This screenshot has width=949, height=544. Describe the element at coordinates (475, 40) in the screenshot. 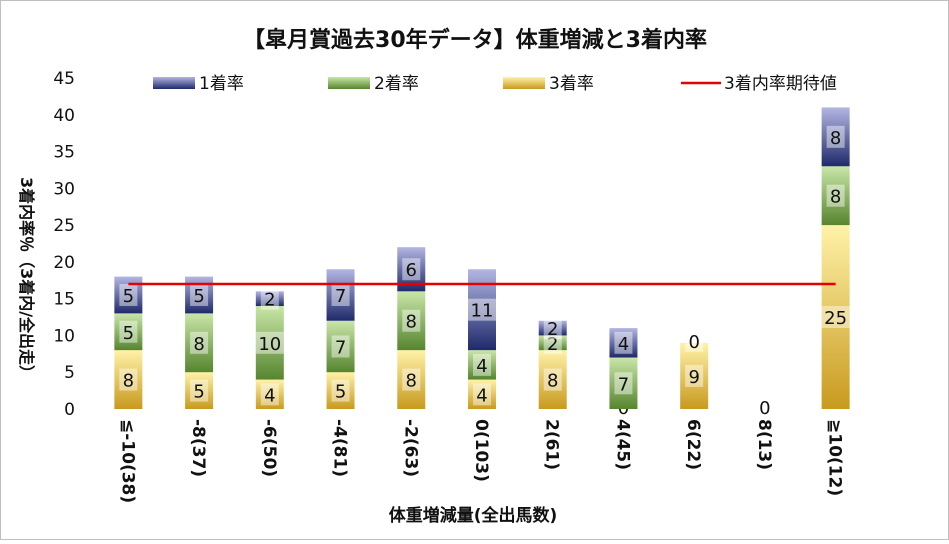

I see `chart-title: 【皐月賞過去30年データ】体重増減と3着内率` at that location.